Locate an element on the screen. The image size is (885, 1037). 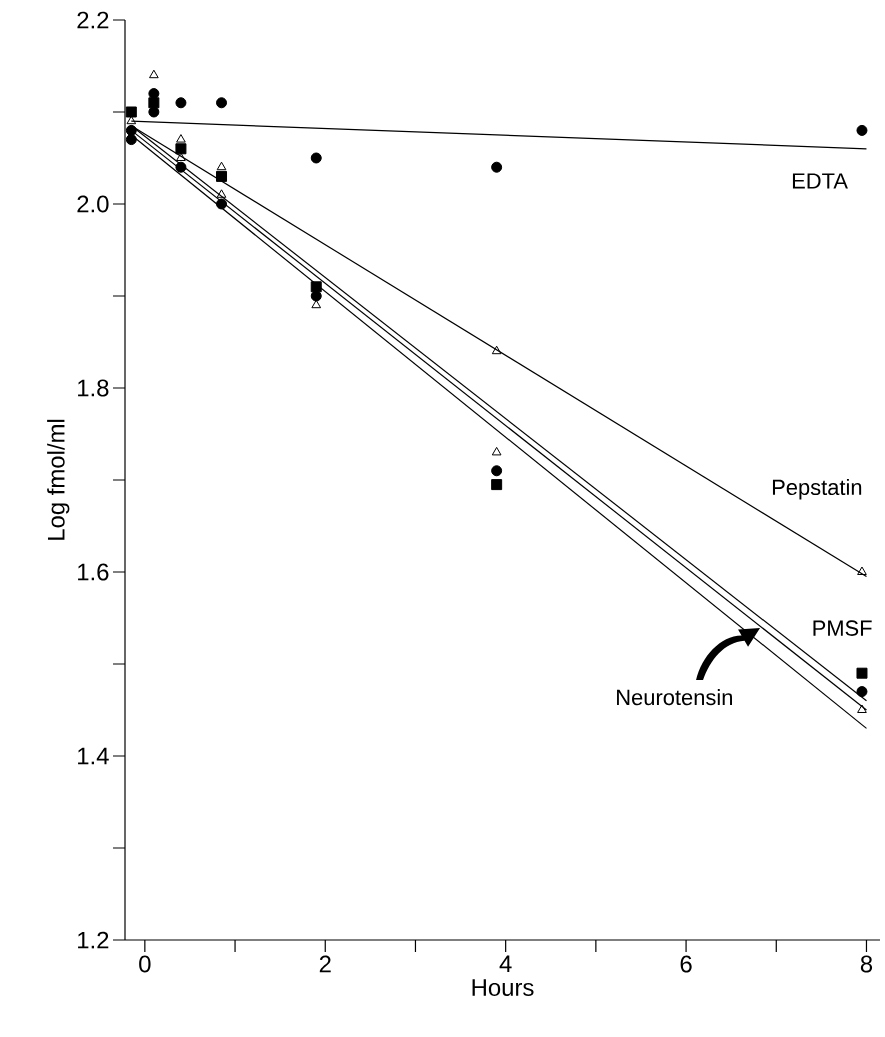
legend-label: Neurotensin is located at coordinates (674, 697).